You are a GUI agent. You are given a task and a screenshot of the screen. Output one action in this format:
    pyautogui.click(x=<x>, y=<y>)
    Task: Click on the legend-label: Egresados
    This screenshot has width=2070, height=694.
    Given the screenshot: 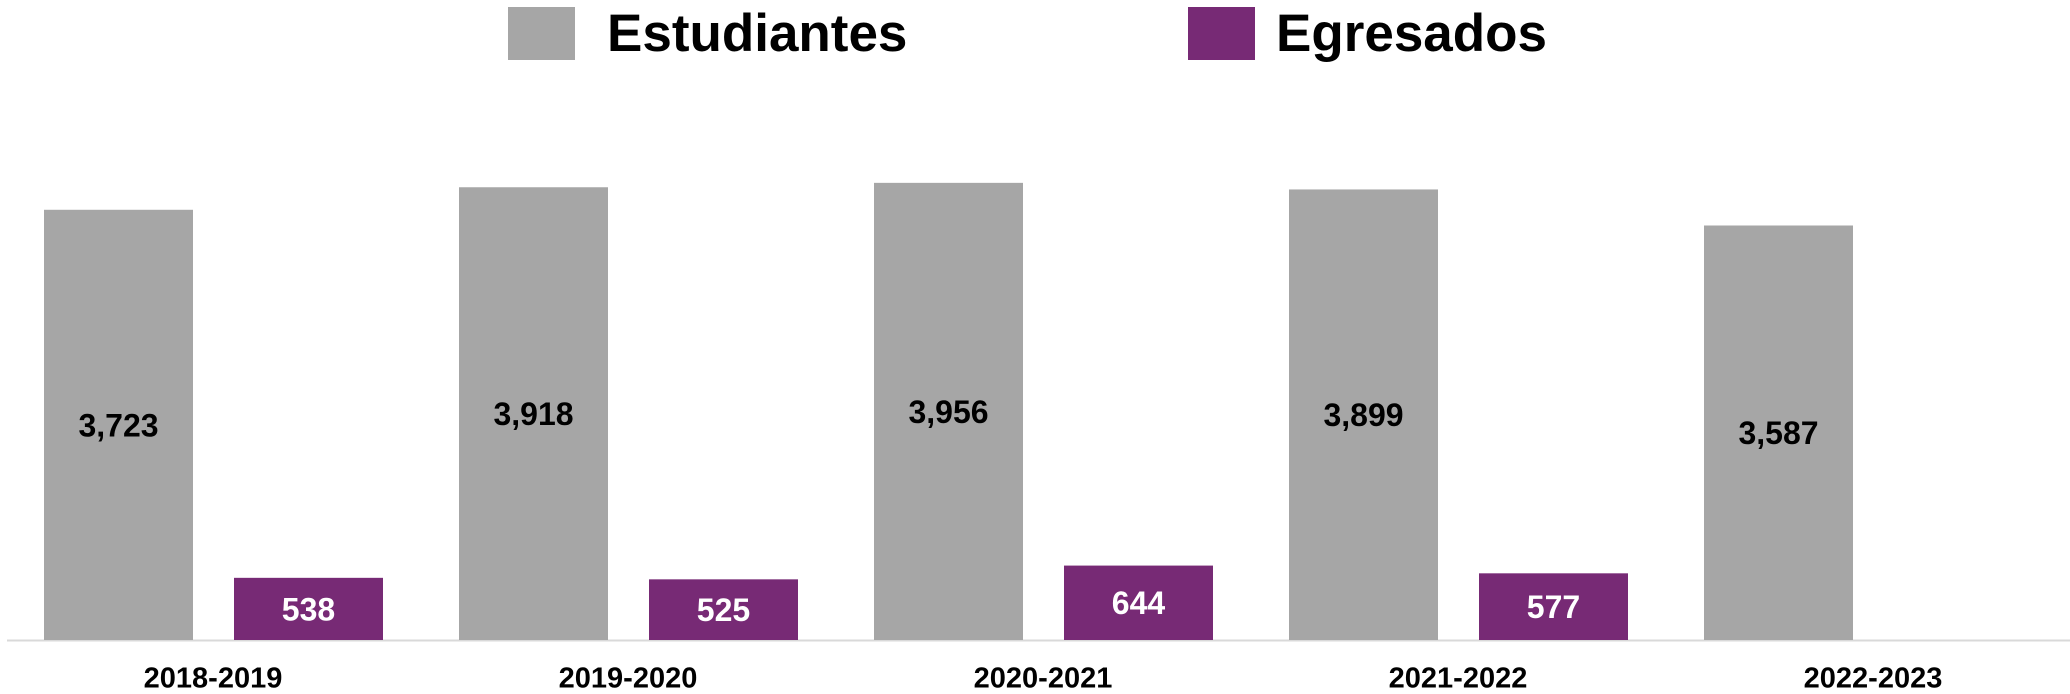 What is the action you would take?
    pyautogui.click(x=1411, y=33)
    